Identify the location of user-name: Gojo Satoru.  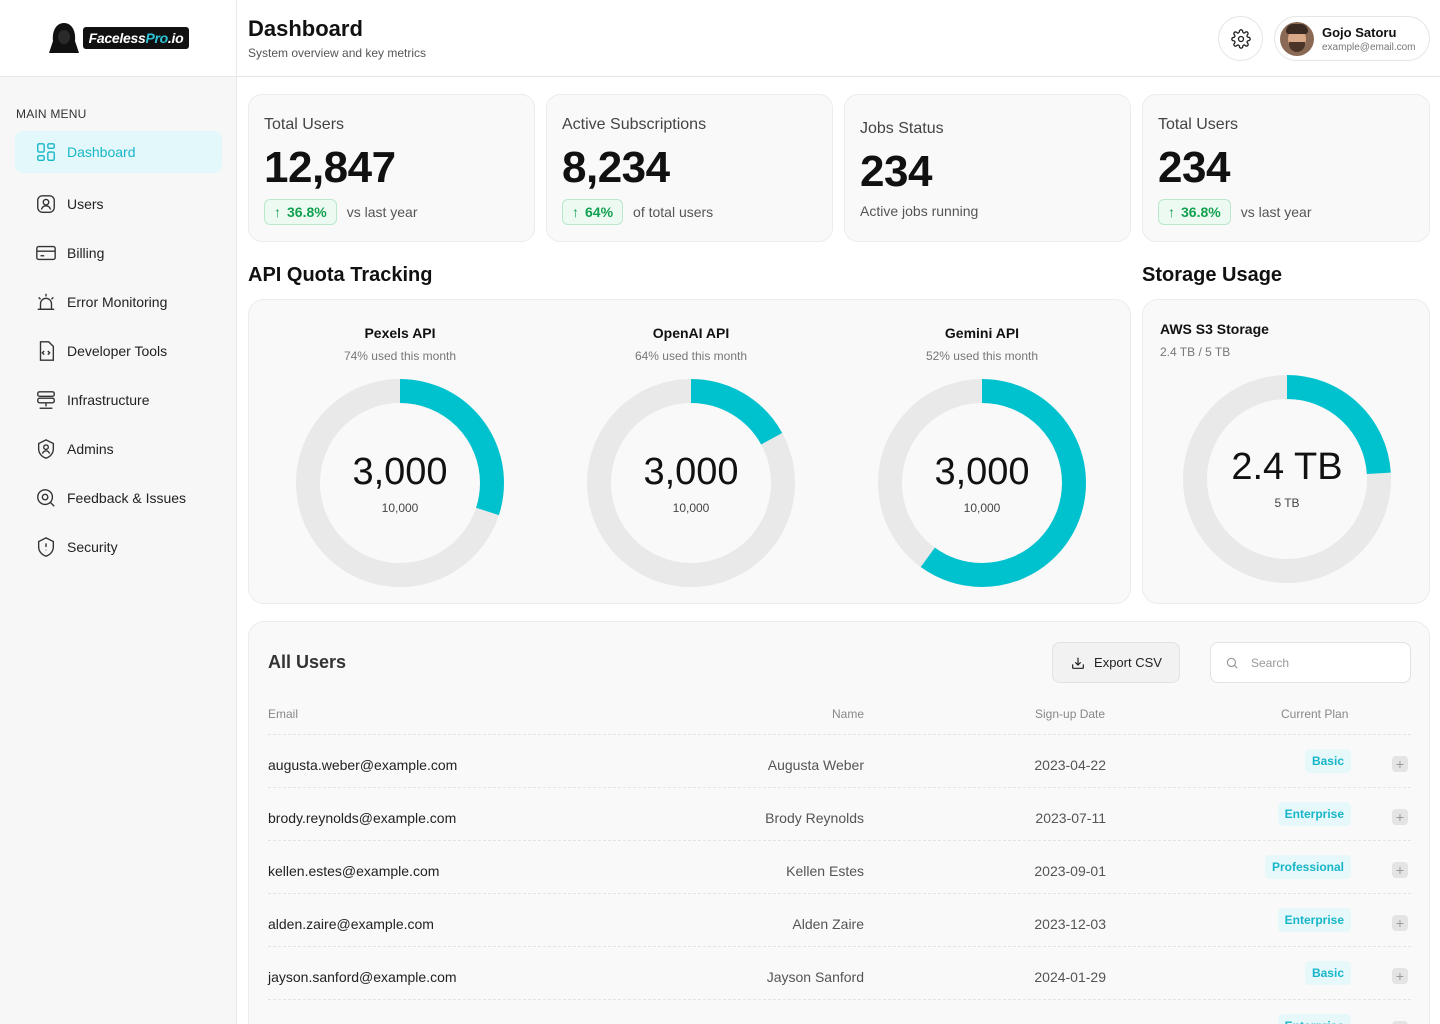
(1359, 32).